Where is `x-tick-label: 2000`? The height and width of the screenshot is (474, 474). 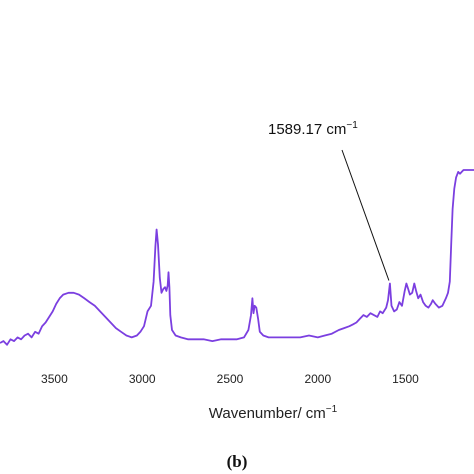
x-tick-label: 2000 is located at coordinates (317, 379).